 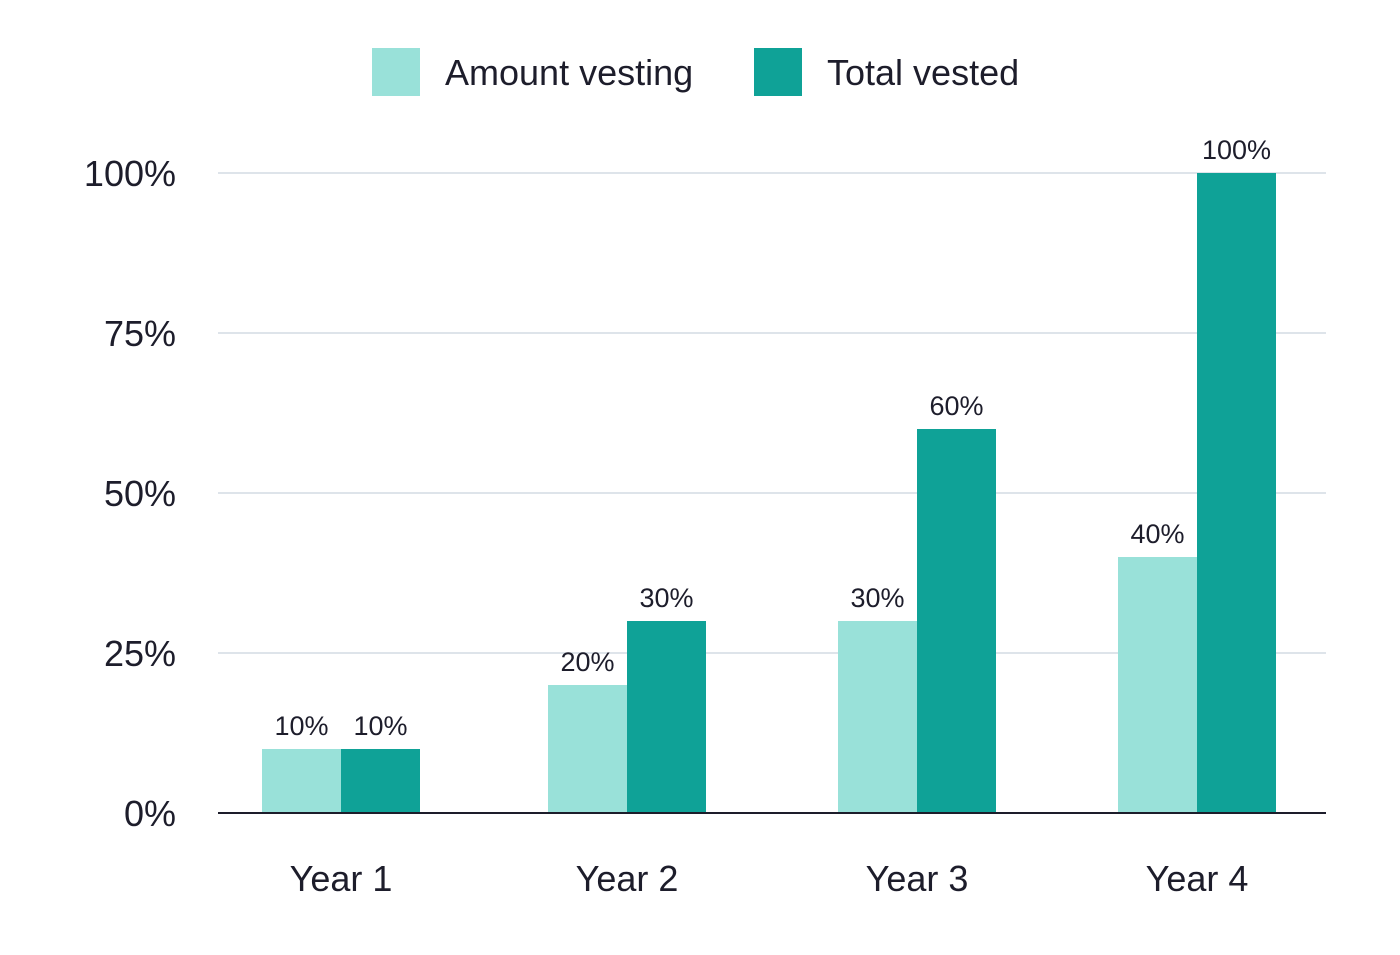 I want to click on legend-label: Total vested, so click(x=923, y=72).